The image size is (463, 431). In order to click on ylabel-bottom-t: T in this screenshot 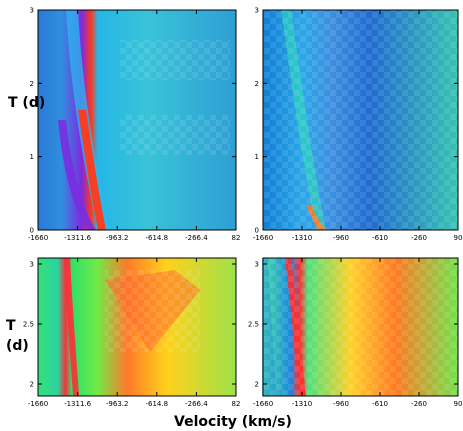, I will do `click(11, 326)`.